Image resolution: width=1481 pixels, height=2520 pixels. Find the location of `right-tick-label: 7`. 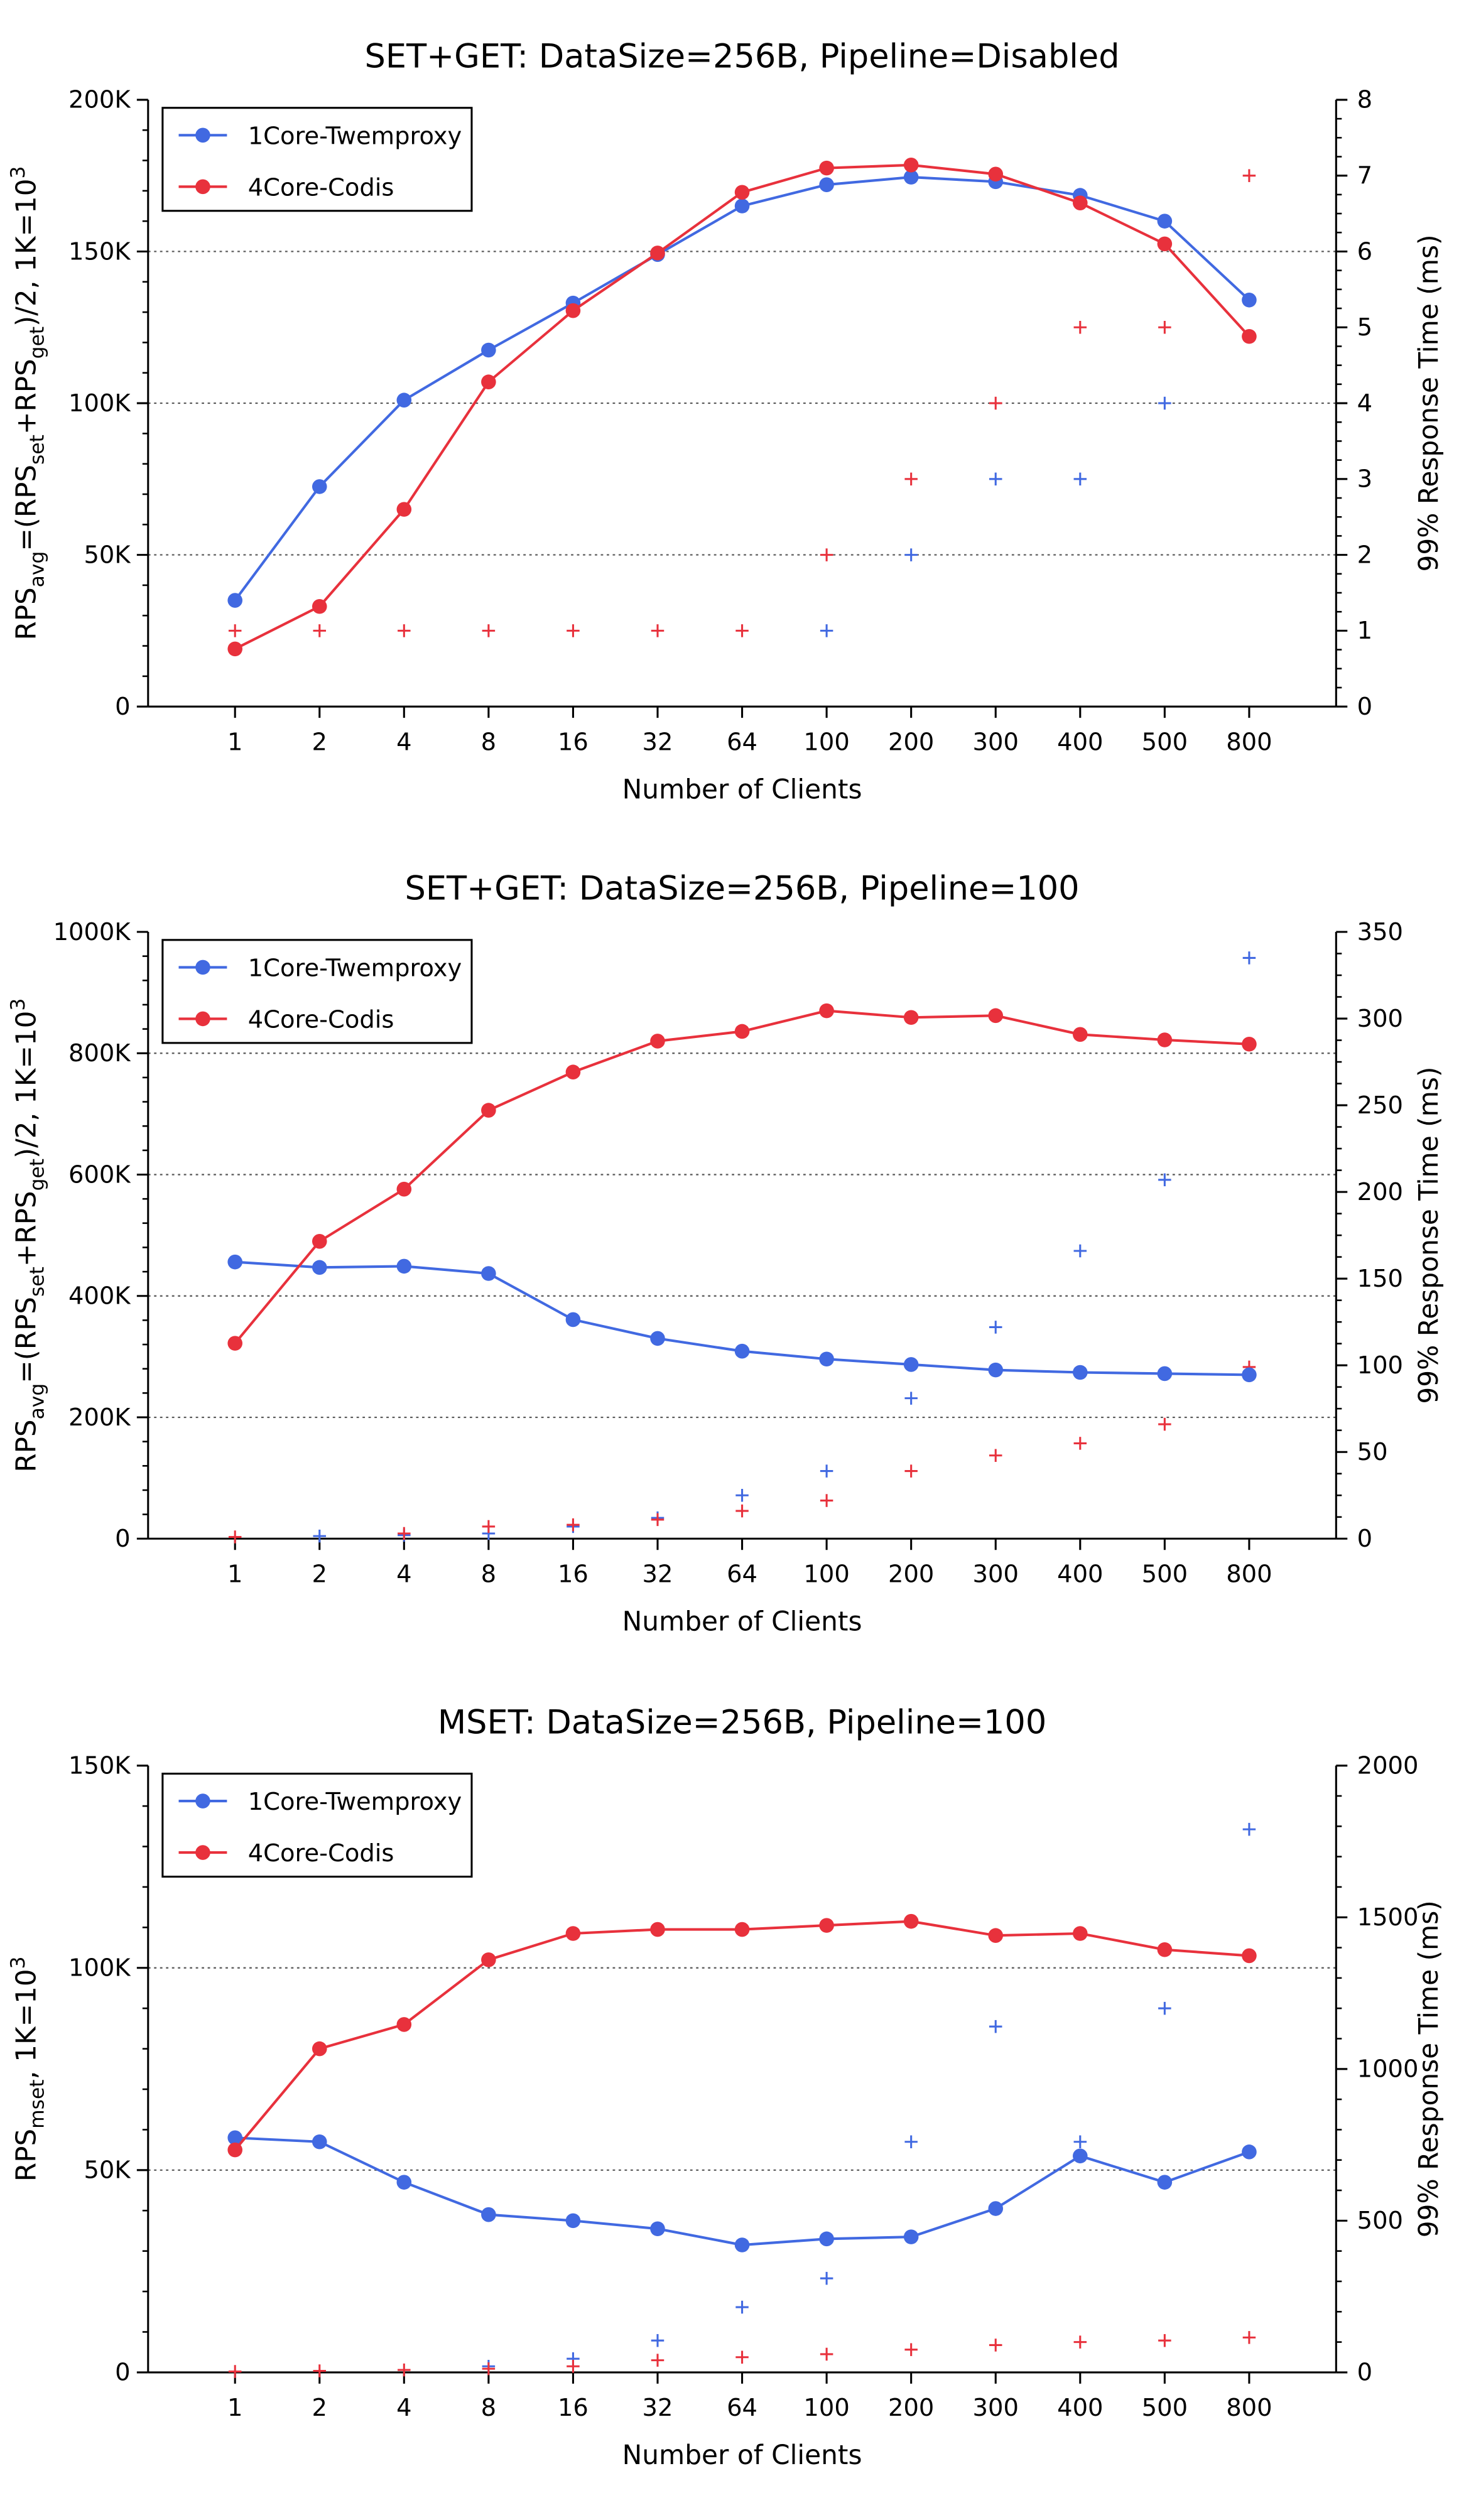

right-tick-label: 7 is located at coordinates (1364, 176).